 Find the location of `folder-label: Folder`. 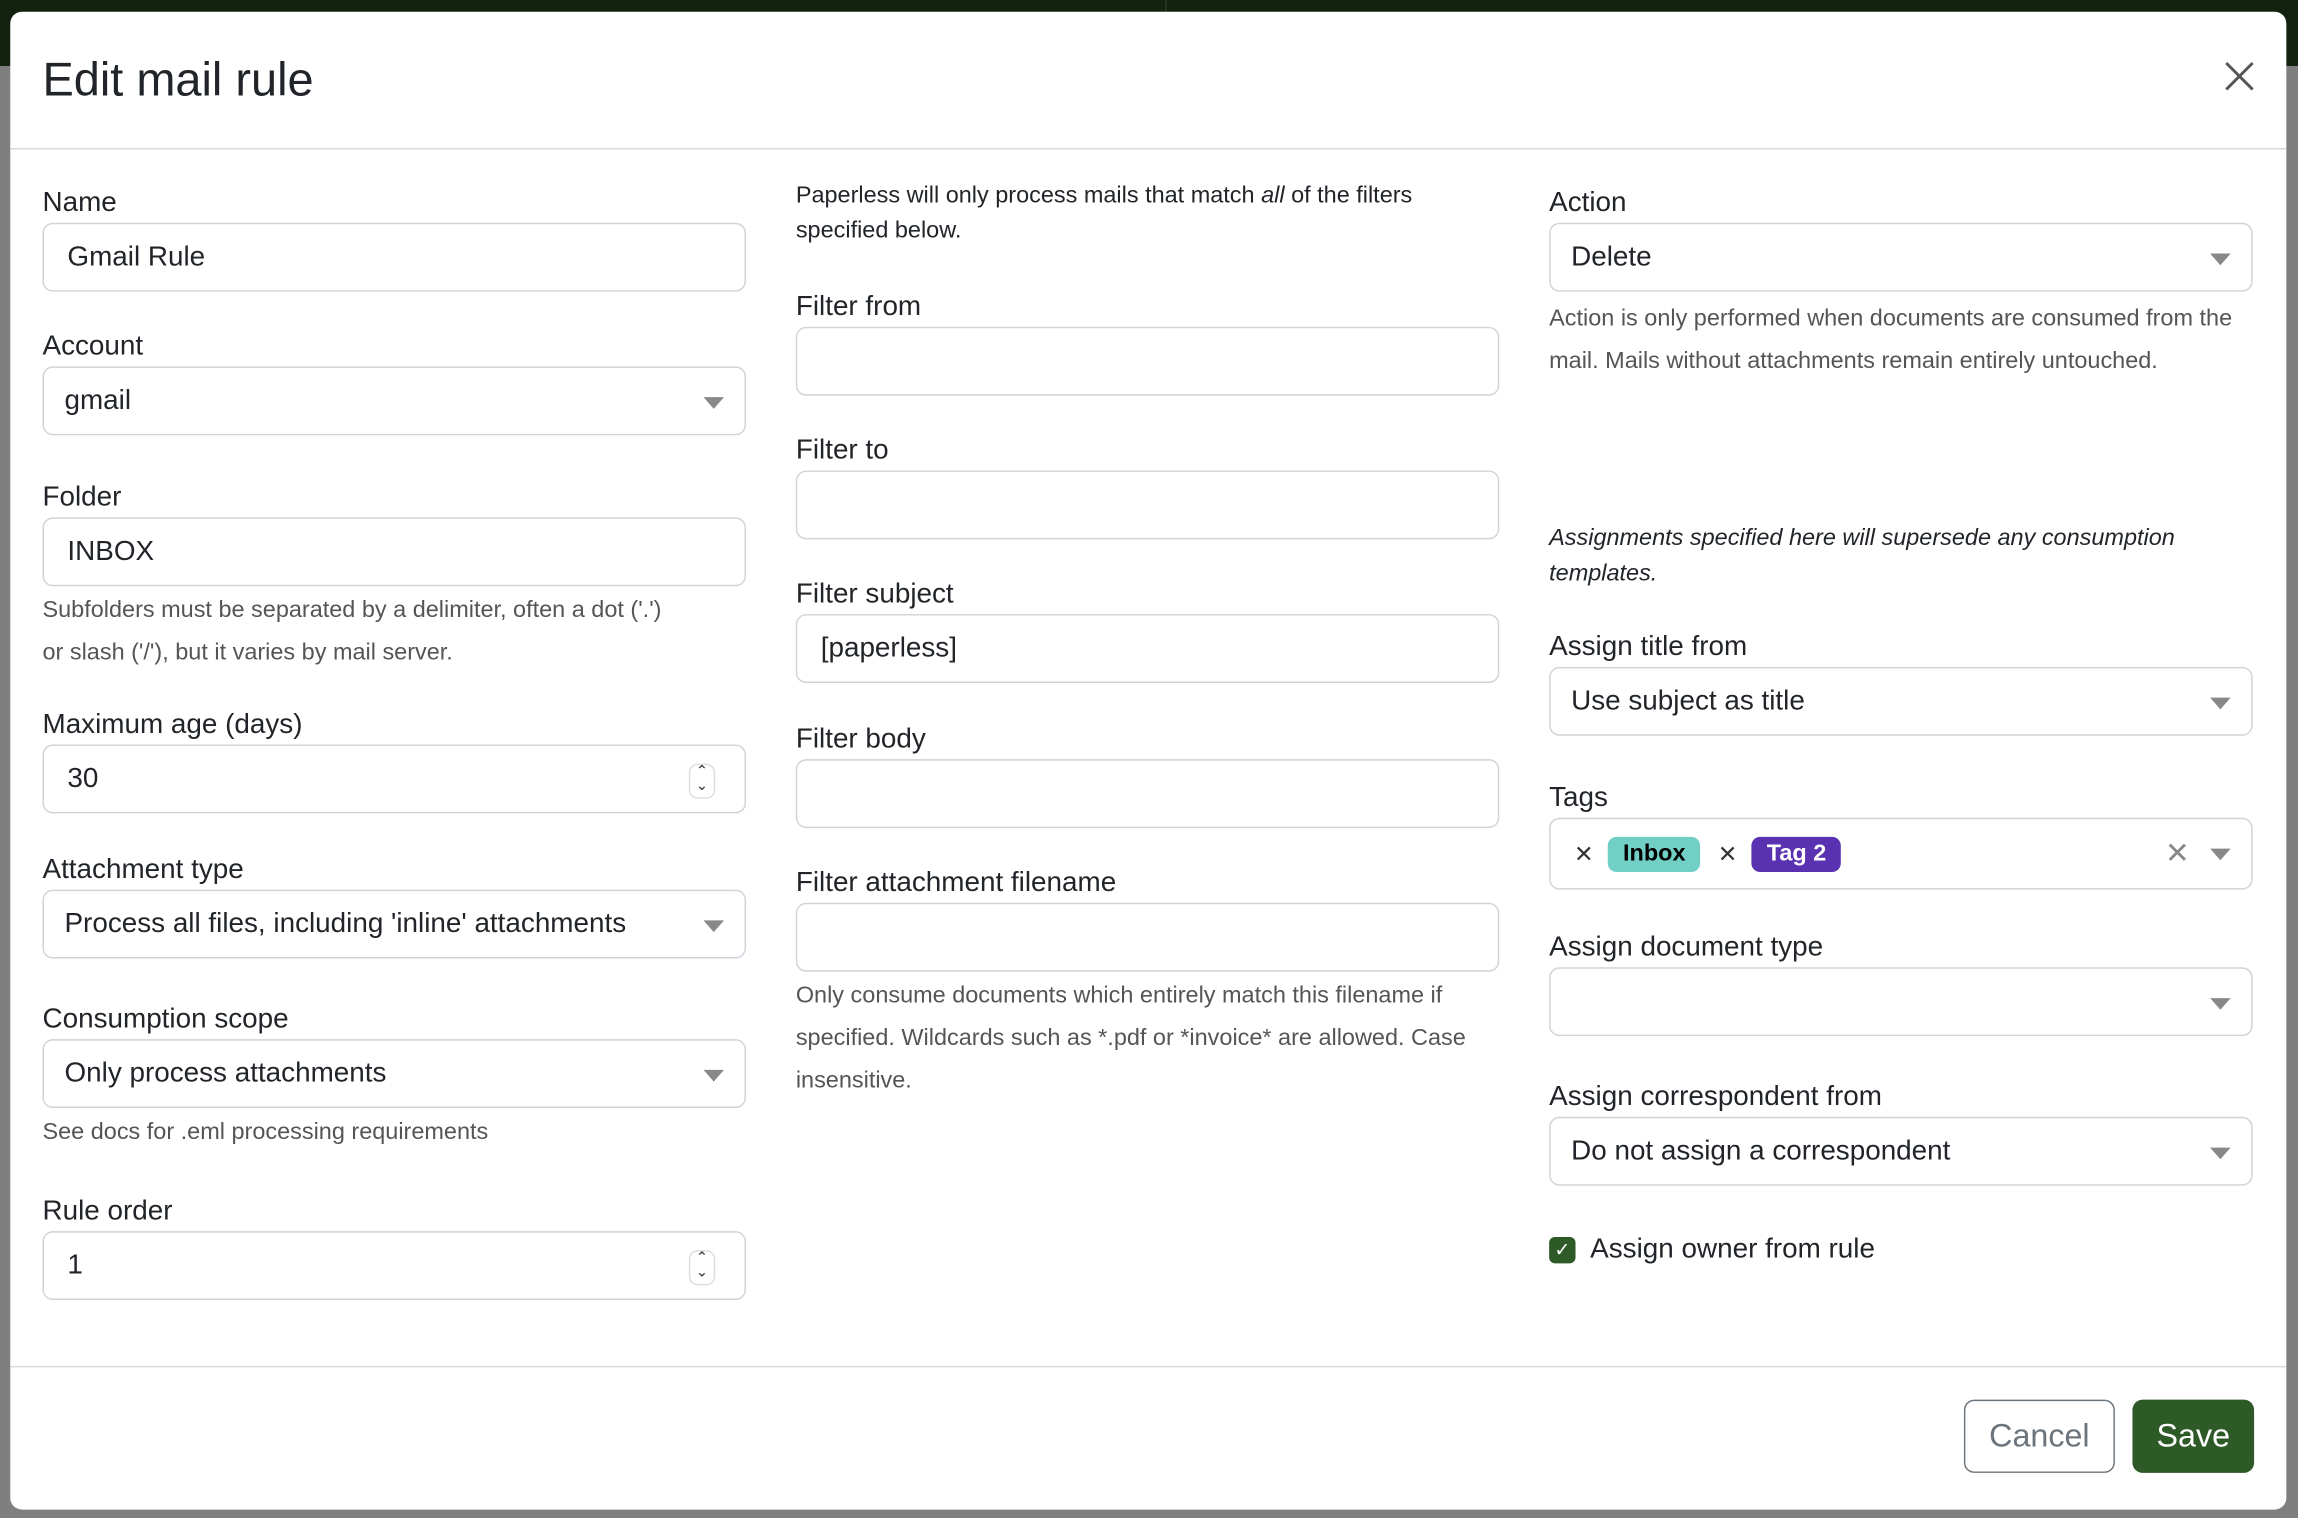

folder-label: Folder is located at coordinates (82, 497).